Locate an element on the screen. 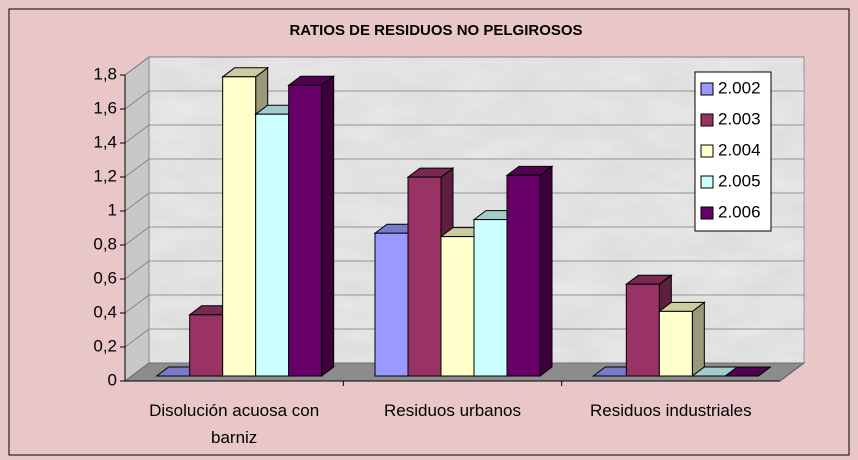 The image size is (858, 460). y-tick-label: 0,6 is located at coordinates (105, 277).